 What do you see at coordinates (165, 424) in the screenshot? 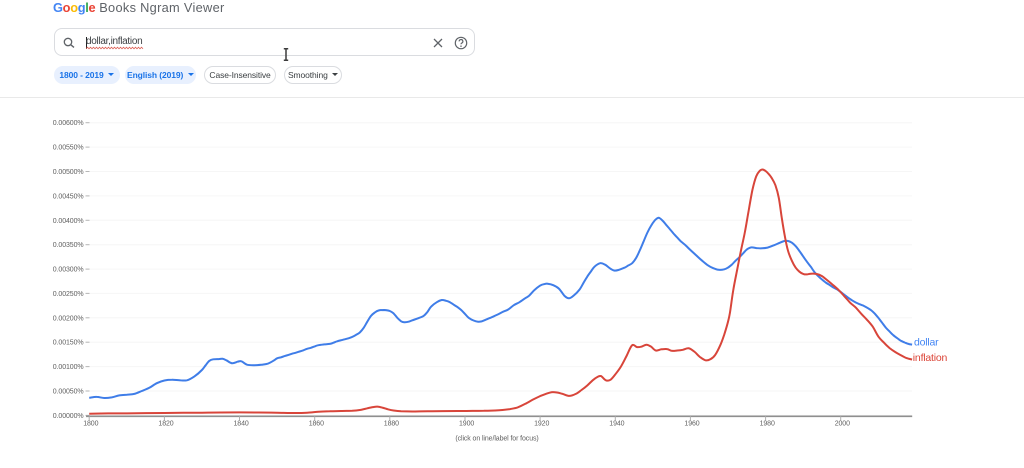
I see `svg-text: 1820` at bounding box center [165, 424].